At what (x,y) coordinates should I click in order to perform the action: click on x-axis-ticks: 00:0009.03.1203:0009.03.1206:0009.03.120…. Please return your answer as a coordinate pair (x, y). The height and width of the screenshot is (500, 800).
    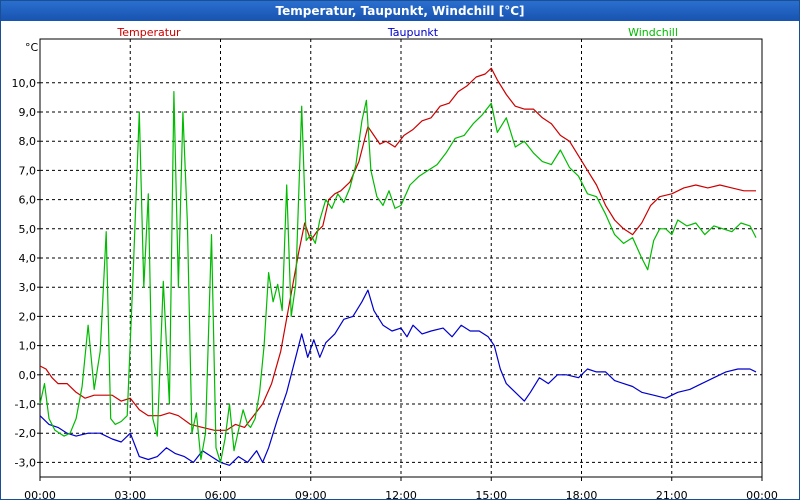
    Looking at the image, I should click on (401, 488).